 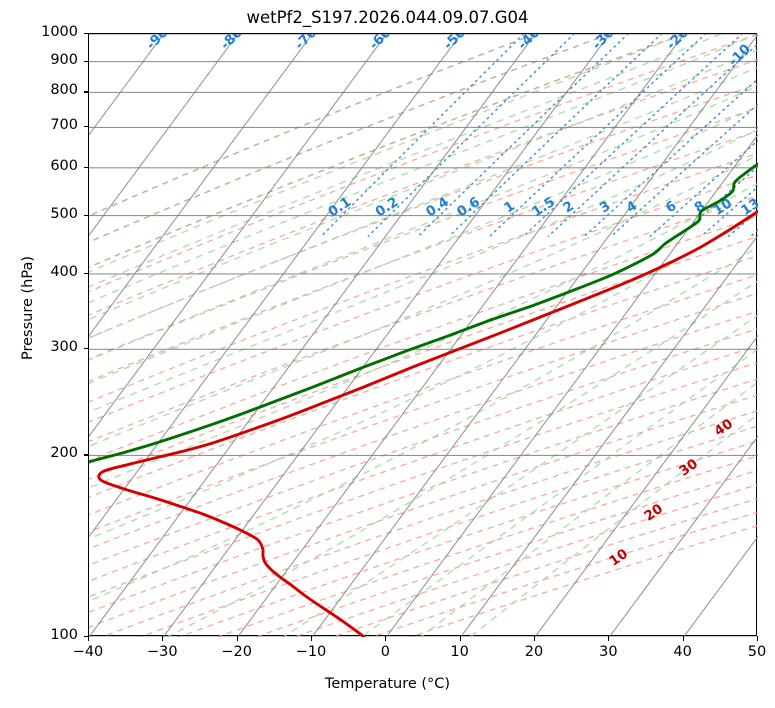 I want to click on isotherm-label: -80, so click(x=231, y=43).